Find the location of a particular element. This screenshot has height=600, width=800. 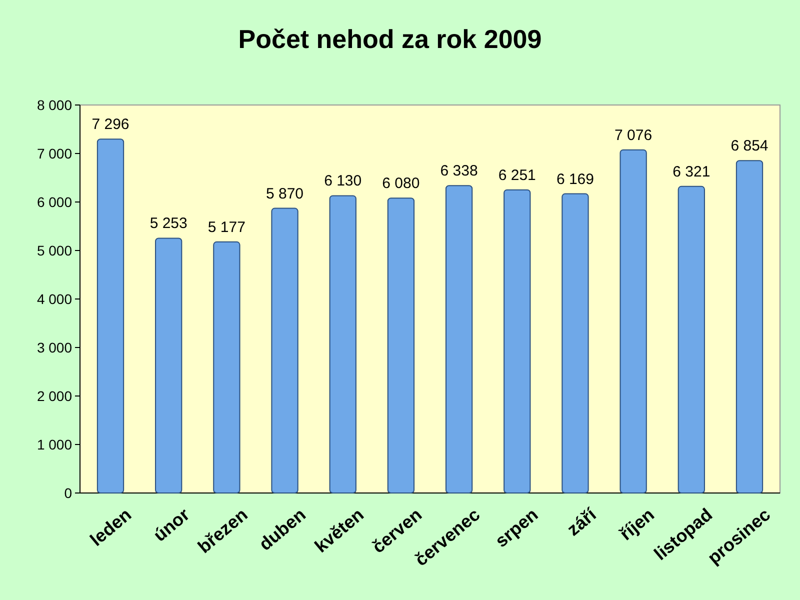

y-tick-label: 5 000 is located at coordinates (54, 250).